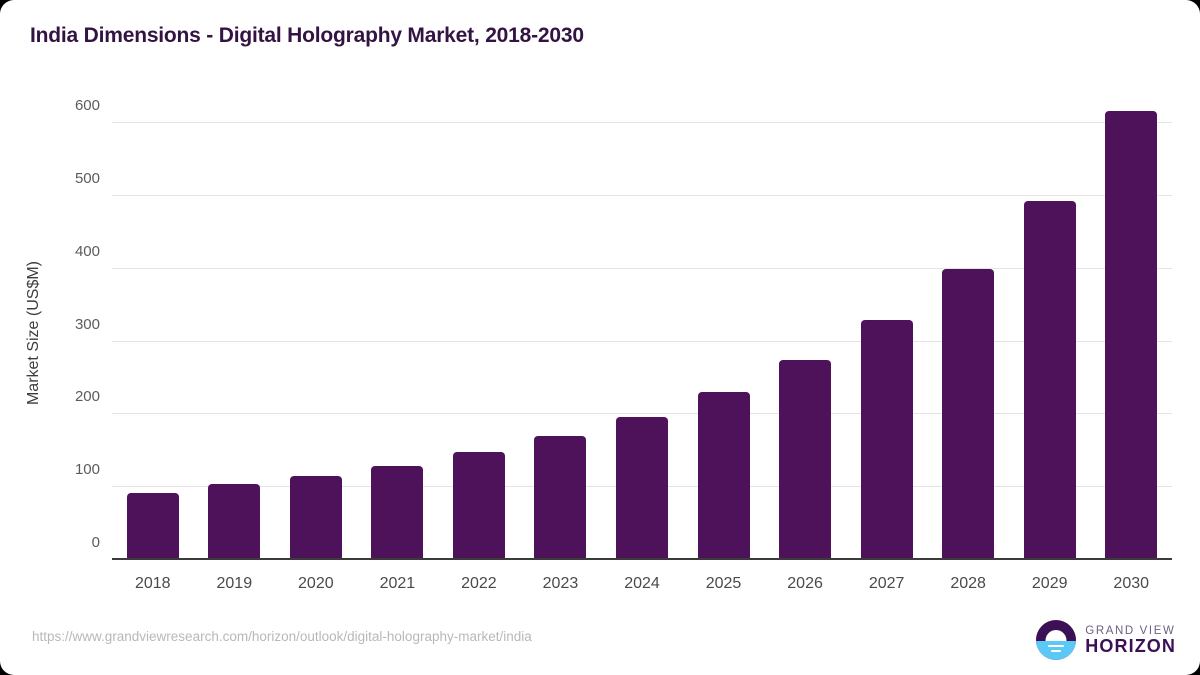 The height and width of the screenshot is (675, 1200). What do you see at coordinates (886, 583) in the screenshot?
I see `x-tick-label: 2027` at bounding box center [886, 583].